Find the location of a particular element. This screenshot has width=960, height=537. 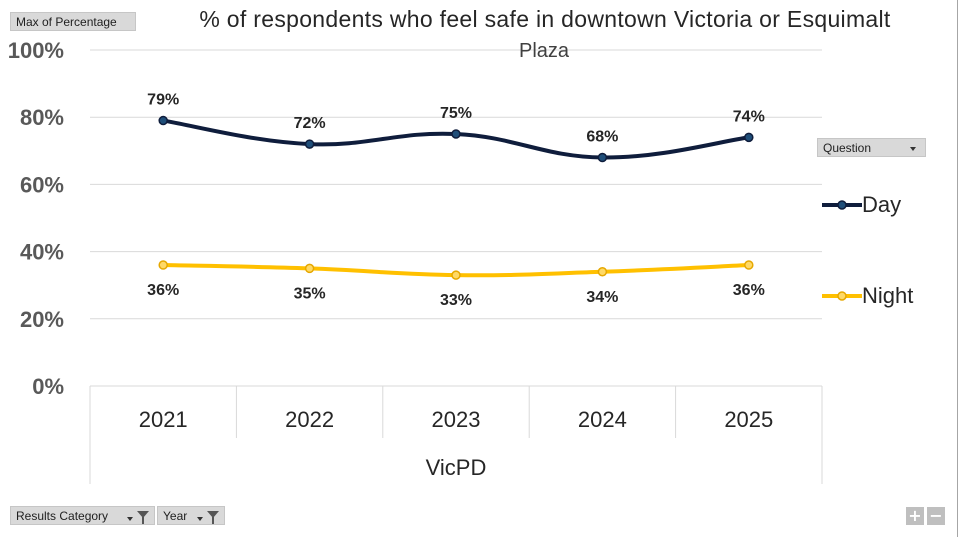

legend-swatch-night is located at coordinates (842, 296).